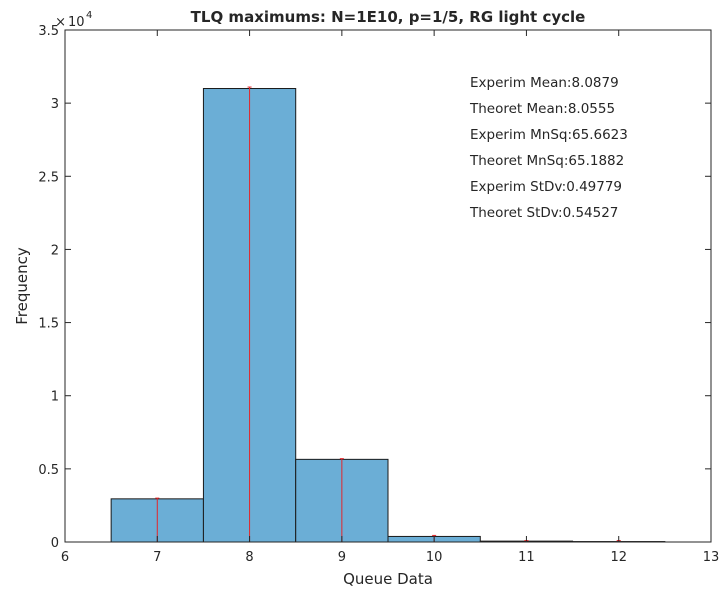  What do you see at coordinates (546, 187) in the screenshot?
I see `stats-annotation-line: Experim StDv:0.49779` at bounding box center [546, 187].